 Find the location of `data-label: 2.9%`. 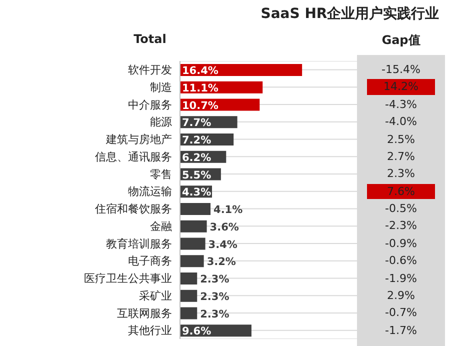

data-label: 2.9% is located at coordinates (401, 296).